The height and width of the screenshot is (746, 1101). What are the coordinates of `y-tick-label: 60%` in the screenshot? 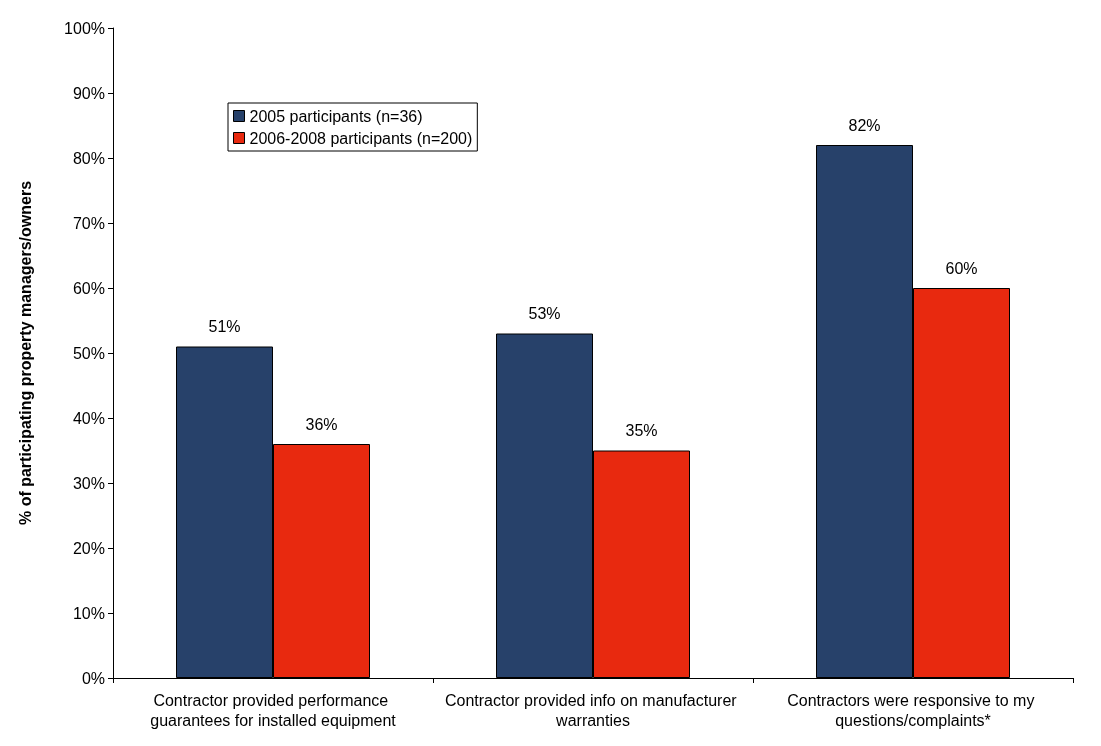 It's located at (88, 288).